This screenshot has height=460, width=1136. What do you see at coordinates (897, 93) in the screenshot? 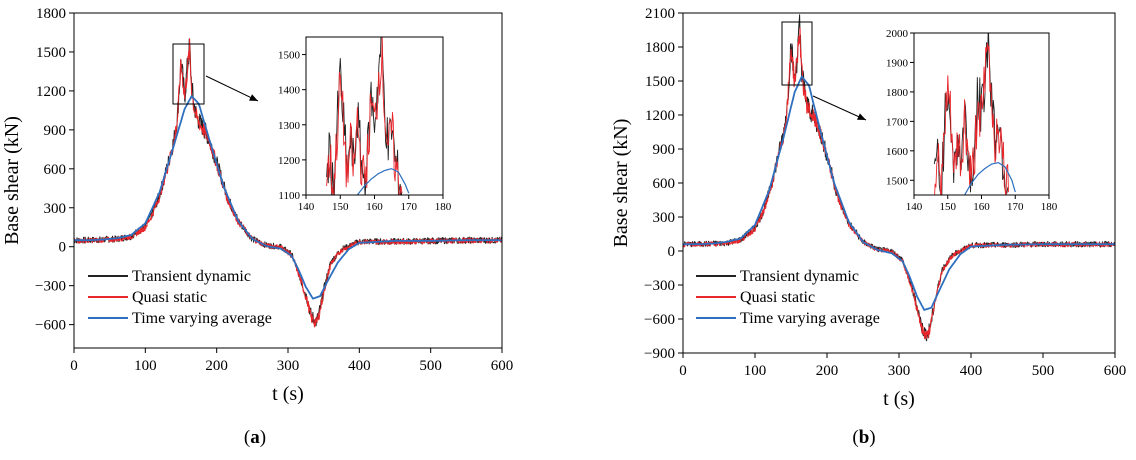
I see `inset-y-tick-label: 1800` at bounding box center [897, 93].